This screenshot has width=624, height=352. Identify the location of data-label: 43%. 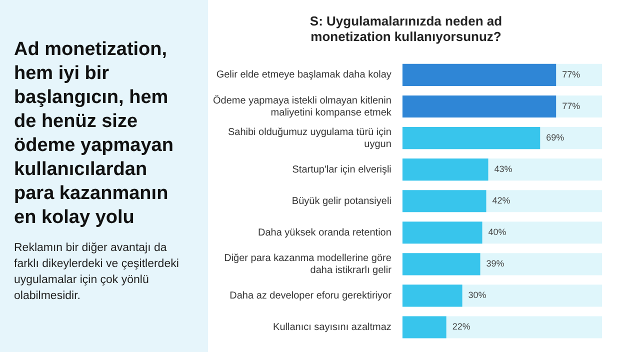
(503, 169).